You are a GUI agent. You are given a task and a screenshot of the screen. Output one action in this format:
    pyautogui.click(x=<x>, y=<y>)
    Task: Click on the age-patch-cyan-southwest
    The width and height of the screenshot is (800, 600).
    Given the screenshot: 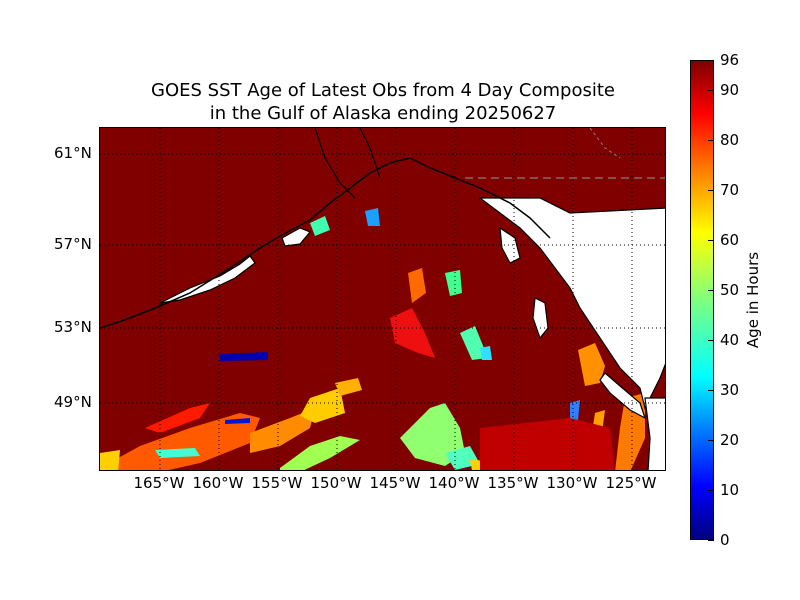 What is the action you would take?
    pyautogui.click(x=177, y=453)
    